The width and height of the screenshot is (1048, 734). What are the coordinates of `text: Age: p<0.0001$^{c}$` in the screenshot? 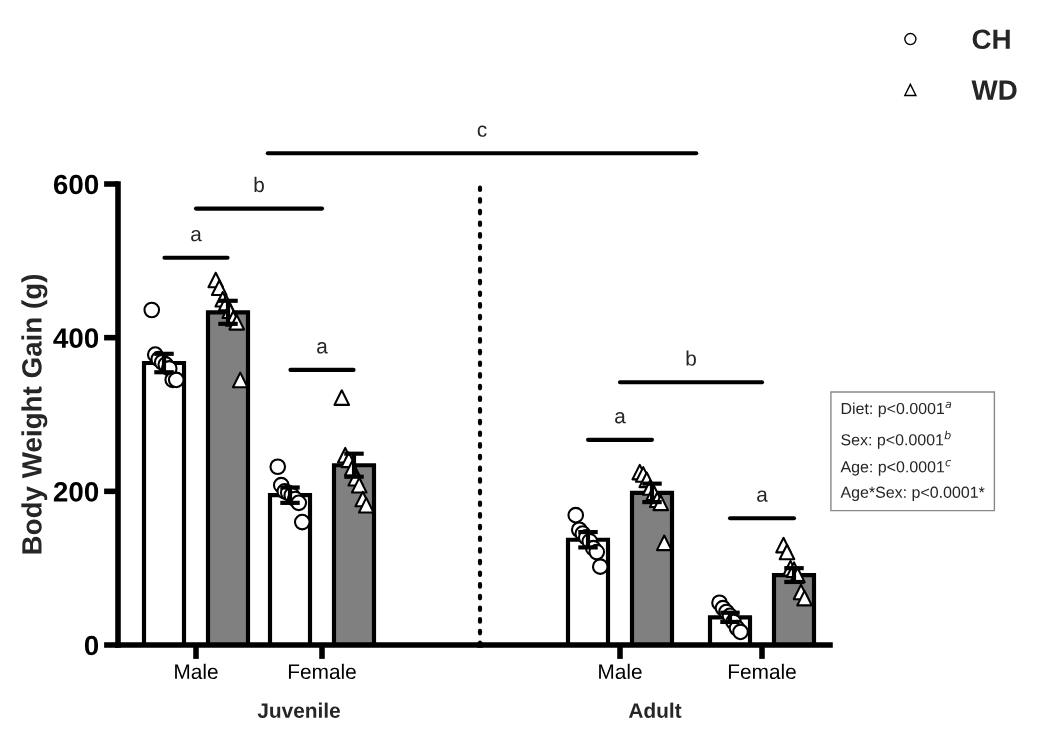 It's located at (895, 467).